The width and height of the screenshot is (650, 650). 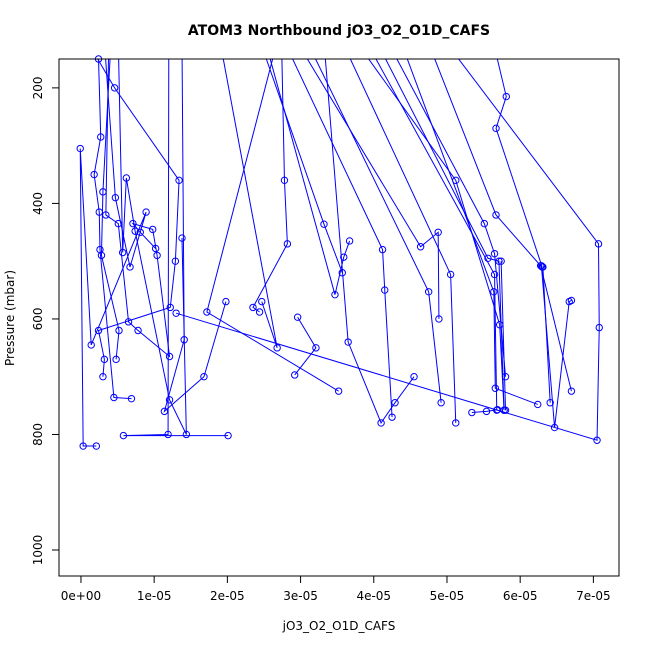 I want to click on y-tick-label: 400, so click(x=38, y=203).